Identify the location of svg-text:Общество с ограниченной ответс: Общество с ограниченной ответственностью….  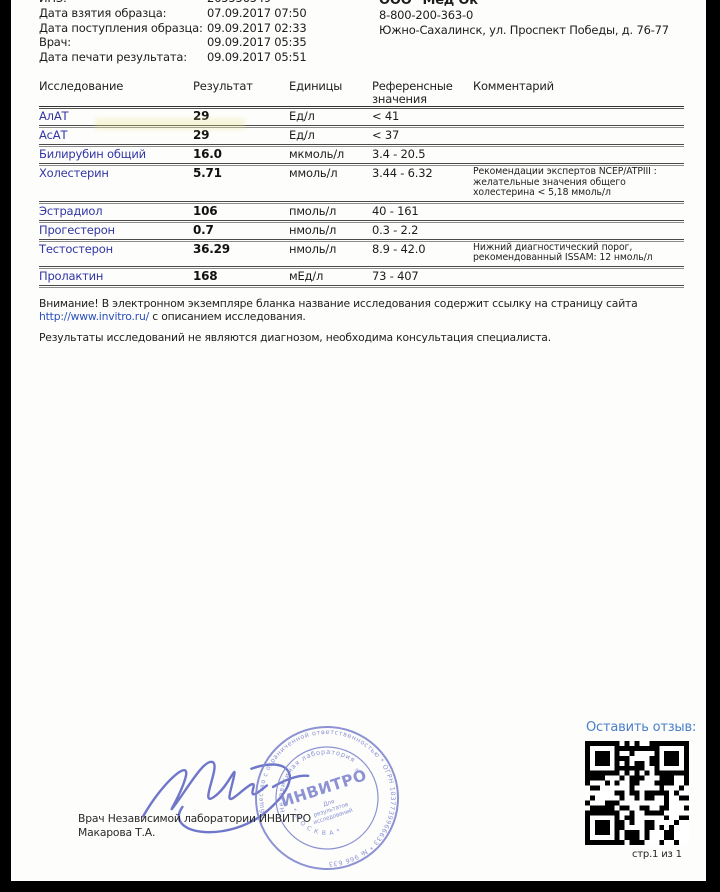
(327, 798).